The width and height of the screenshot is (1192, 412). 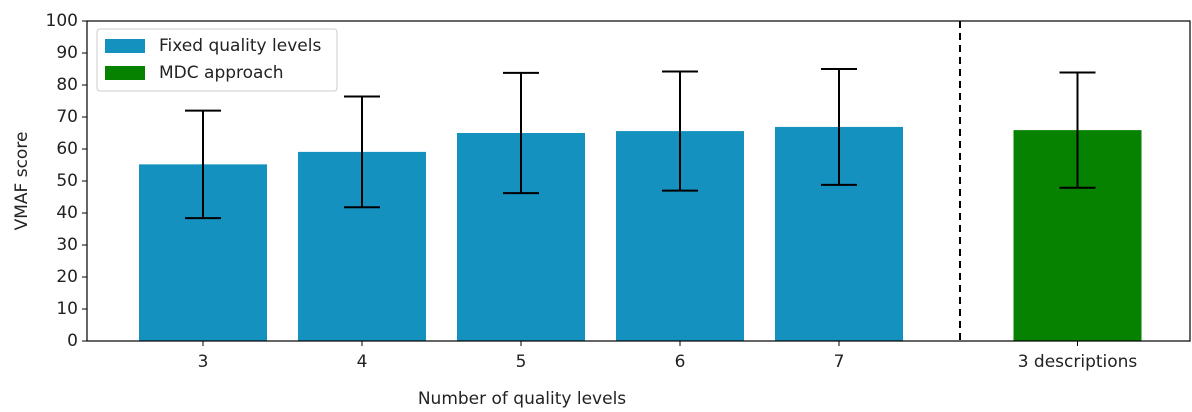 What do you see at coordinates (203, 362) in the screenshot?
I see `x-tick-label: 3` at bounding box center [203, 362].